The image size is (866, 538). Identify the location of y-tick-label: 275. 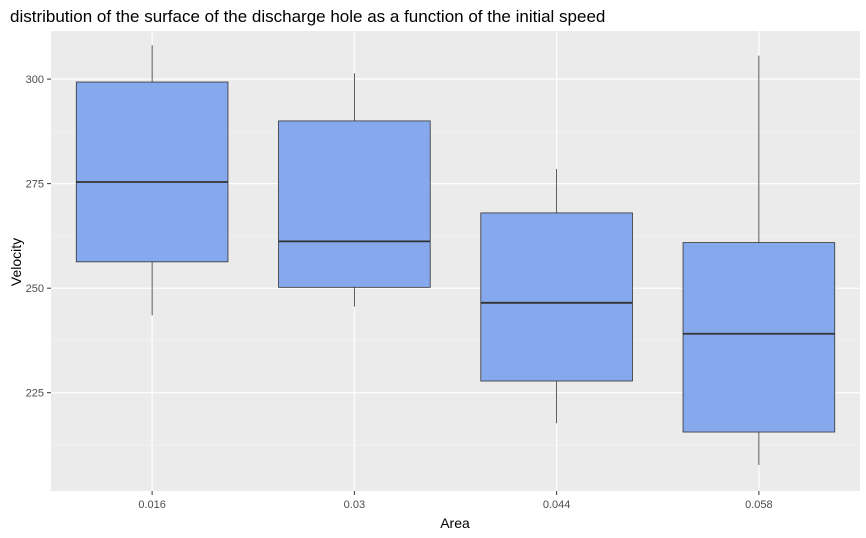
(35, 185).